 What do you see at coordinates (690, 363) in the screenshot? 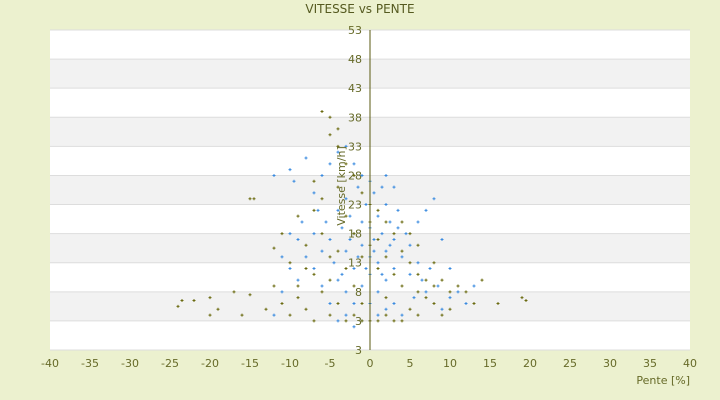
I see `x-tick-label: 40` at bounding box center [690, 363].